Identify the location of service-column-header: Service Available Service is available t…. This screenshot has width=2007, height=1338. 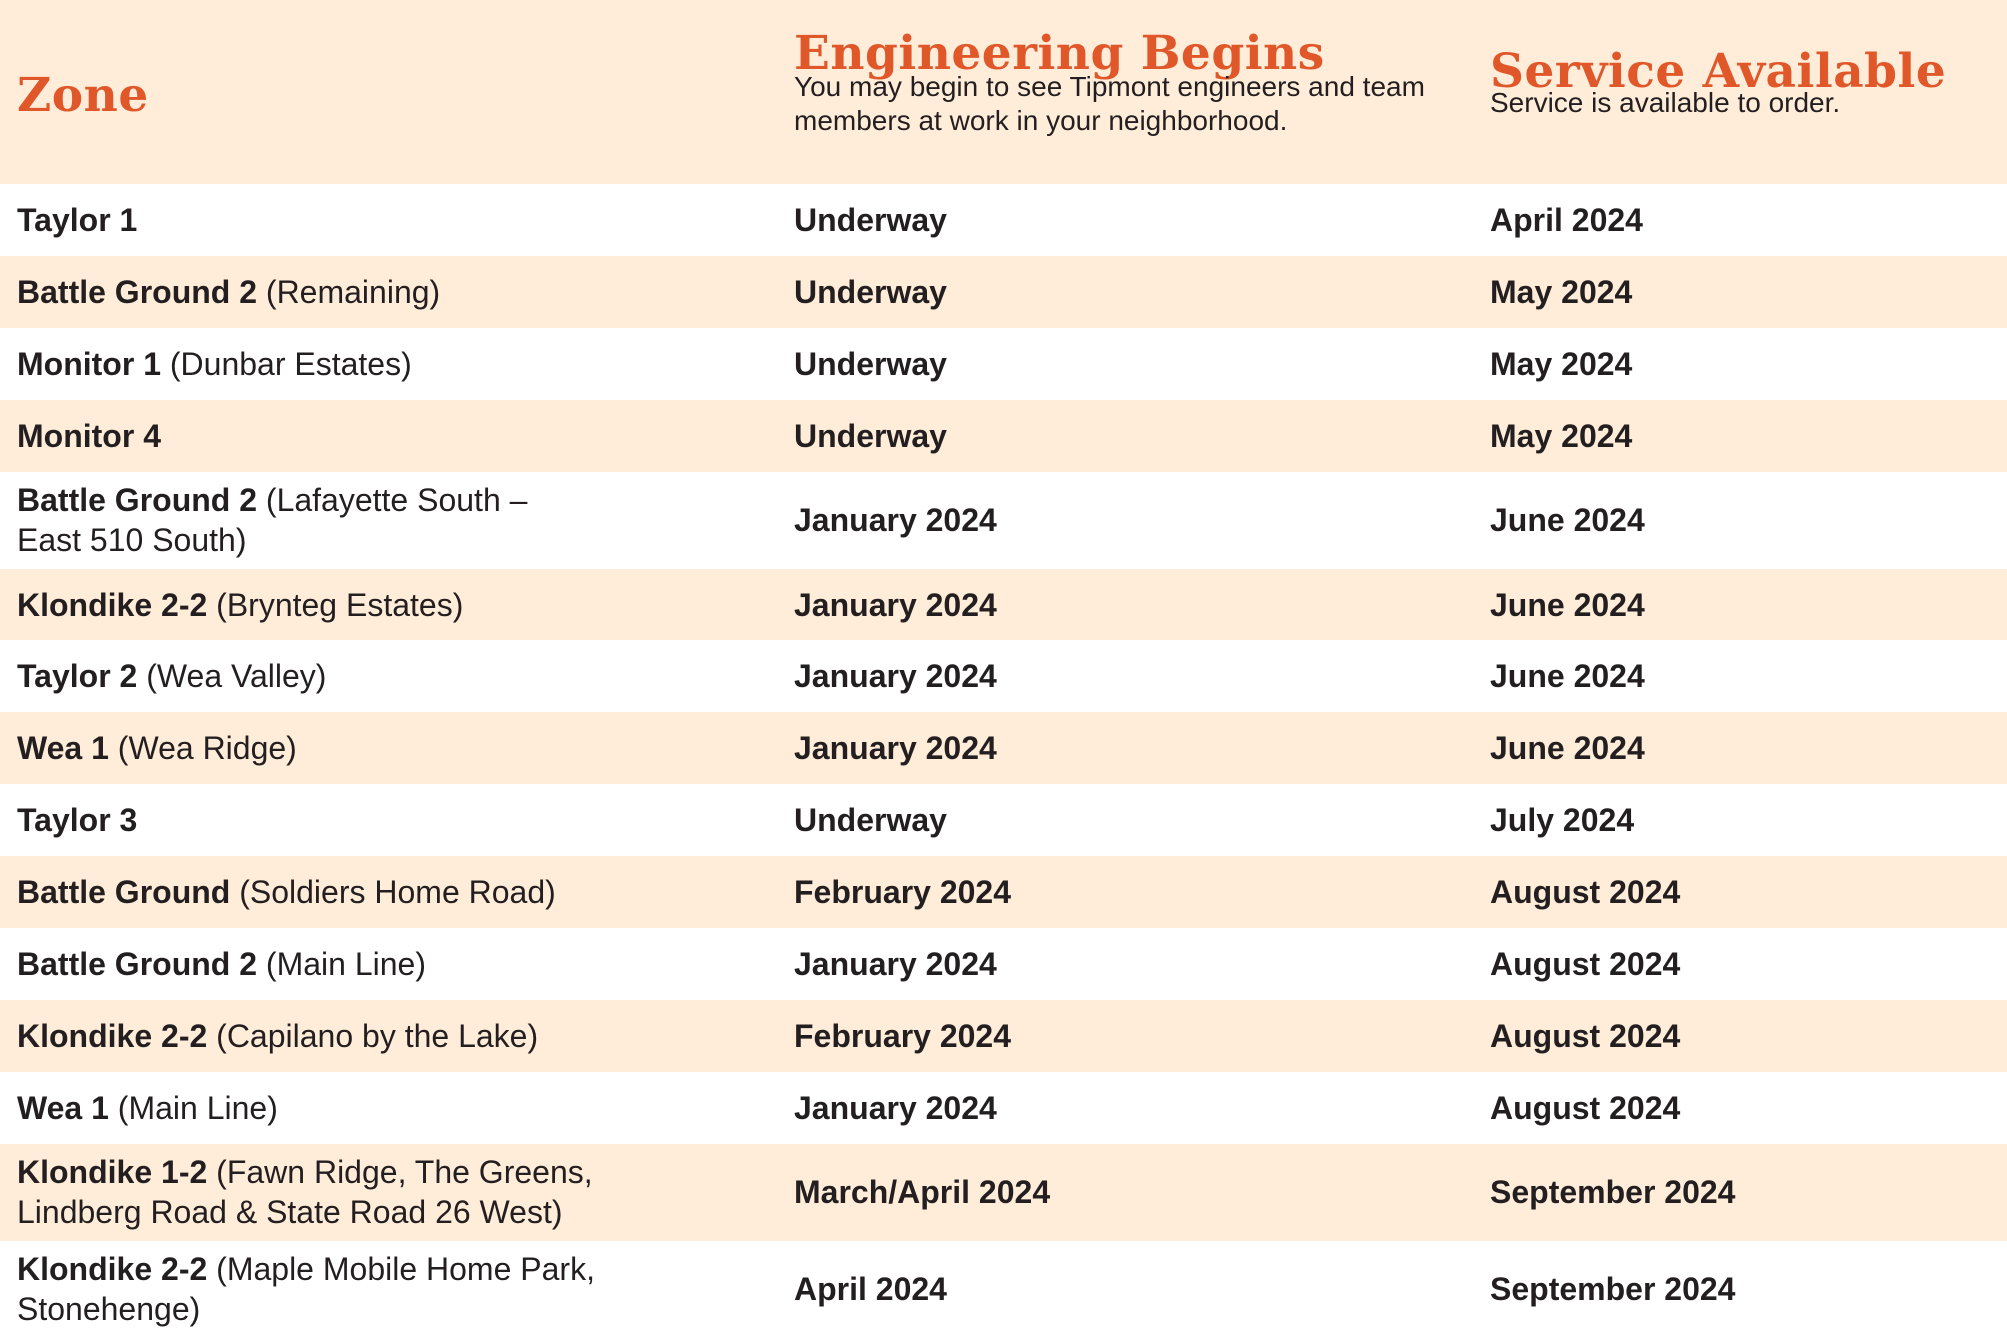
(1740, 92).